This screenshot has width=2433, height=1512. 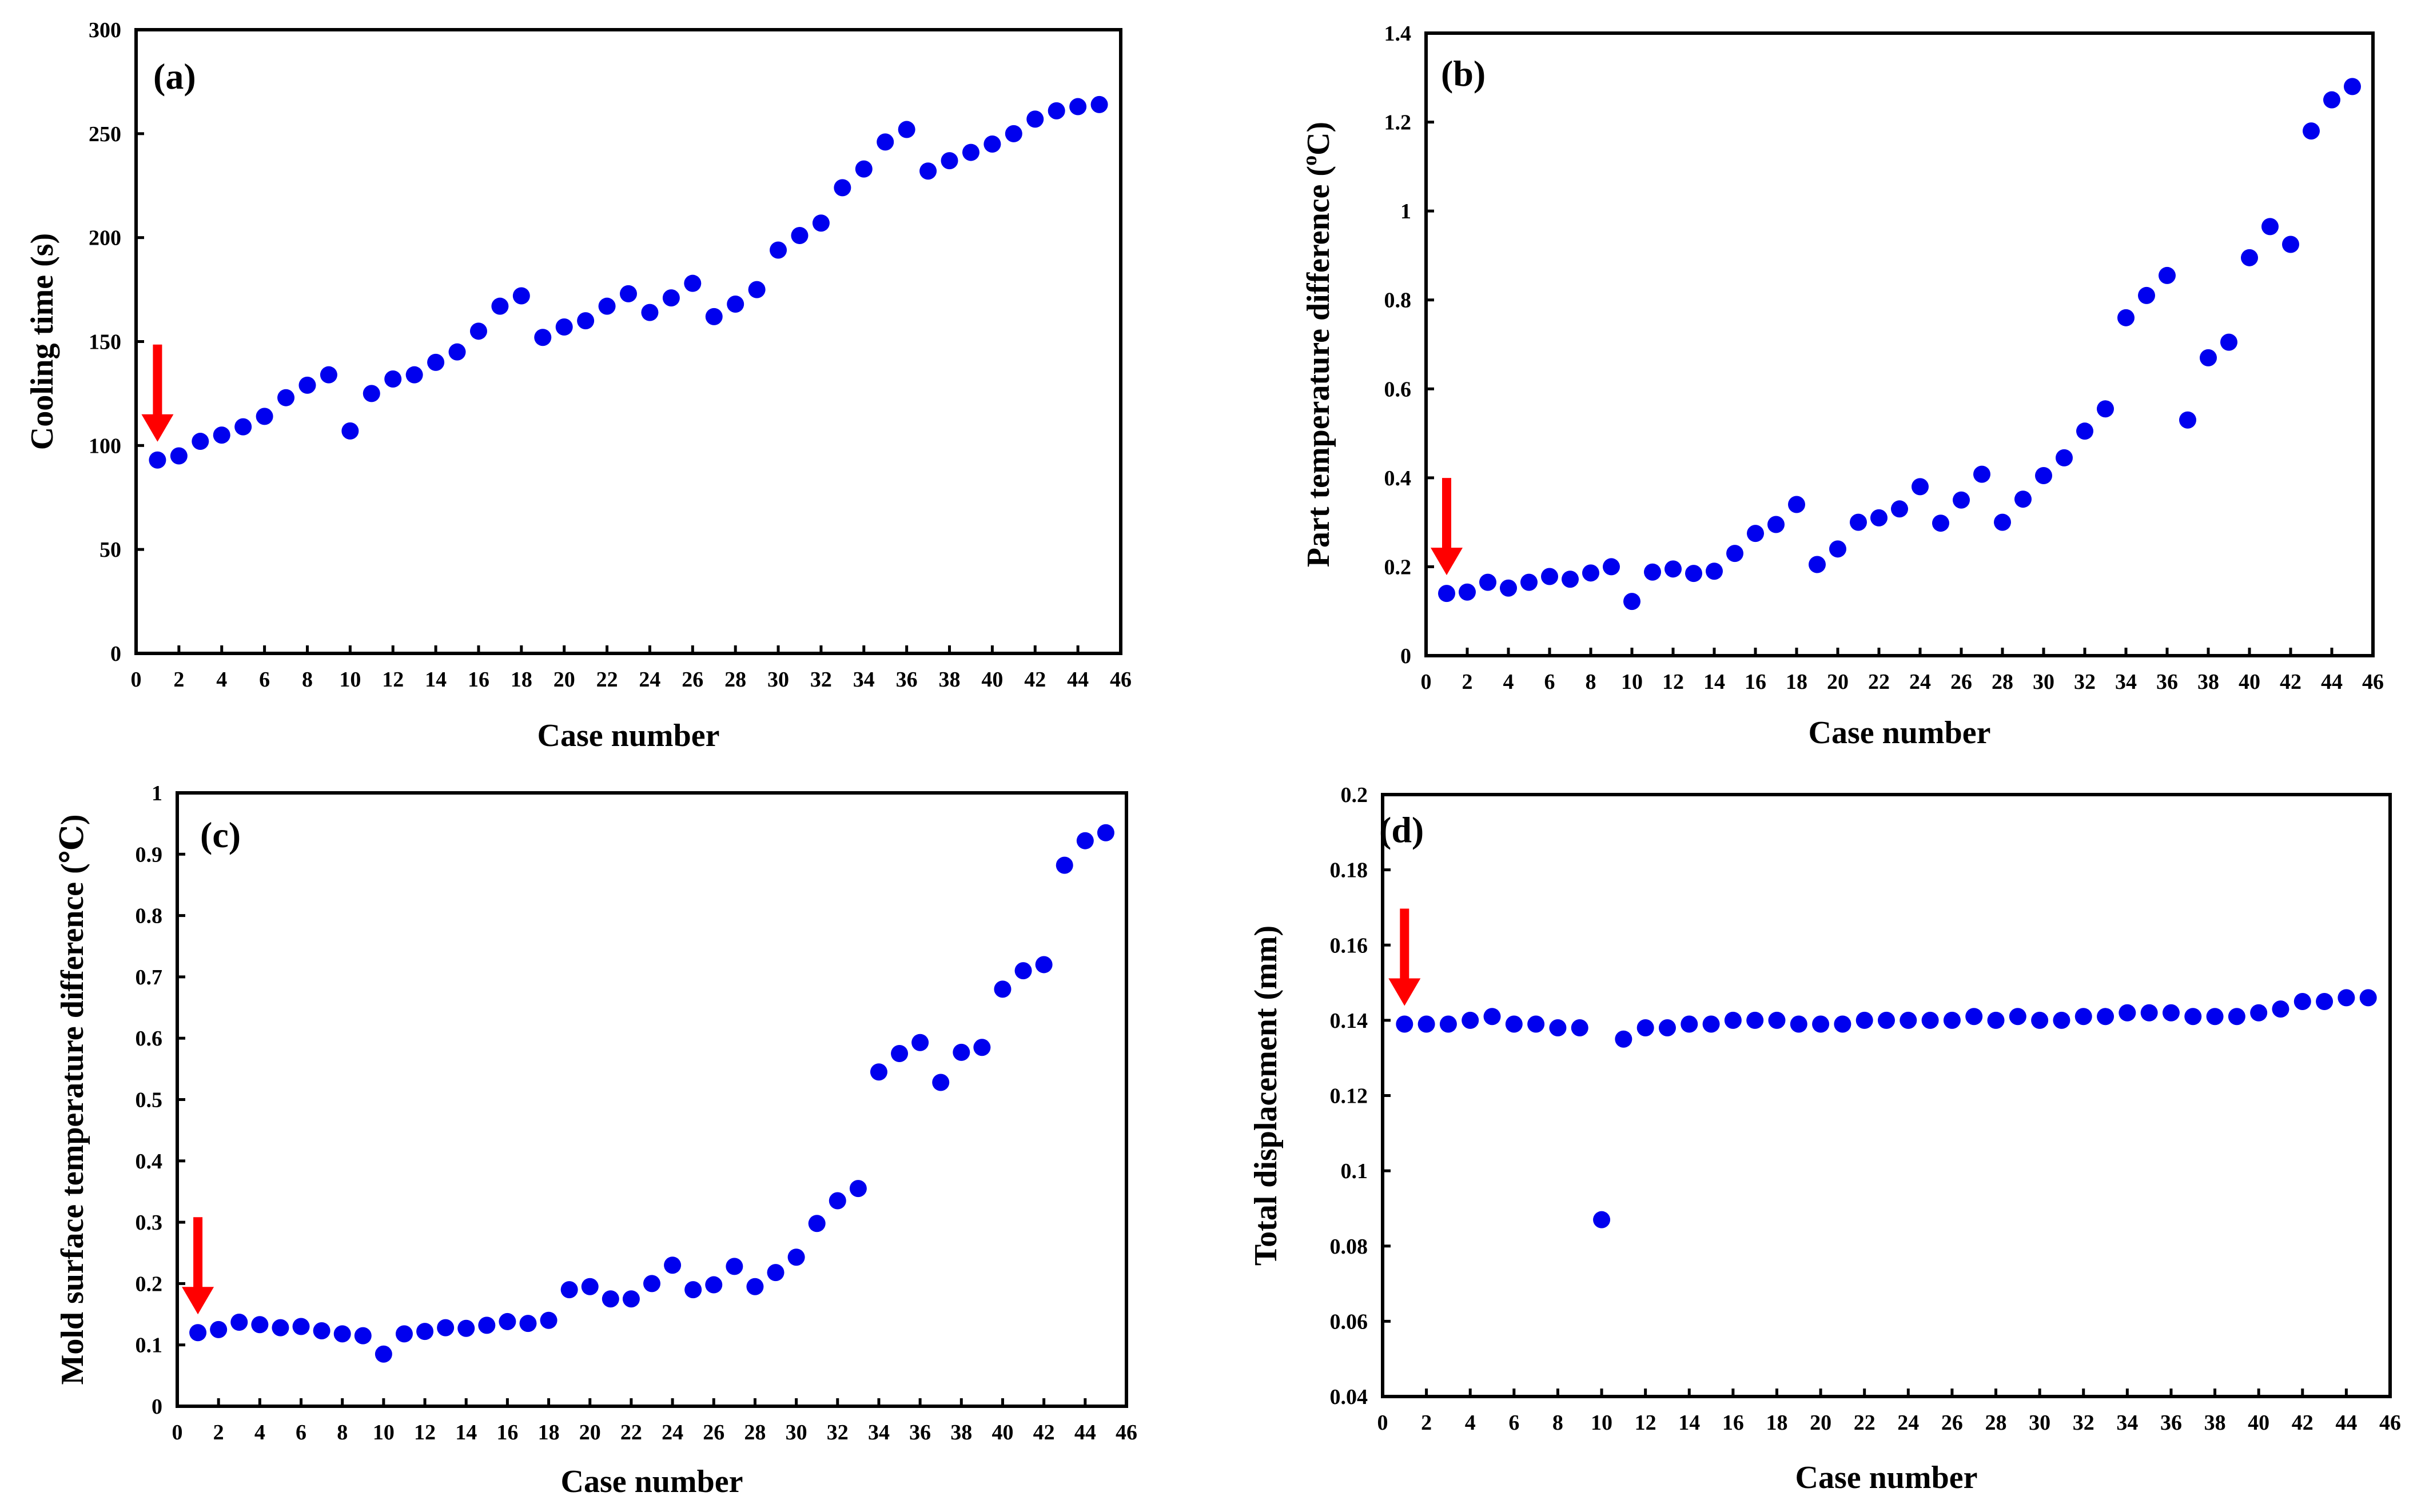 I want to click on x-tick-label: 18, so click(x=1796, y=682).